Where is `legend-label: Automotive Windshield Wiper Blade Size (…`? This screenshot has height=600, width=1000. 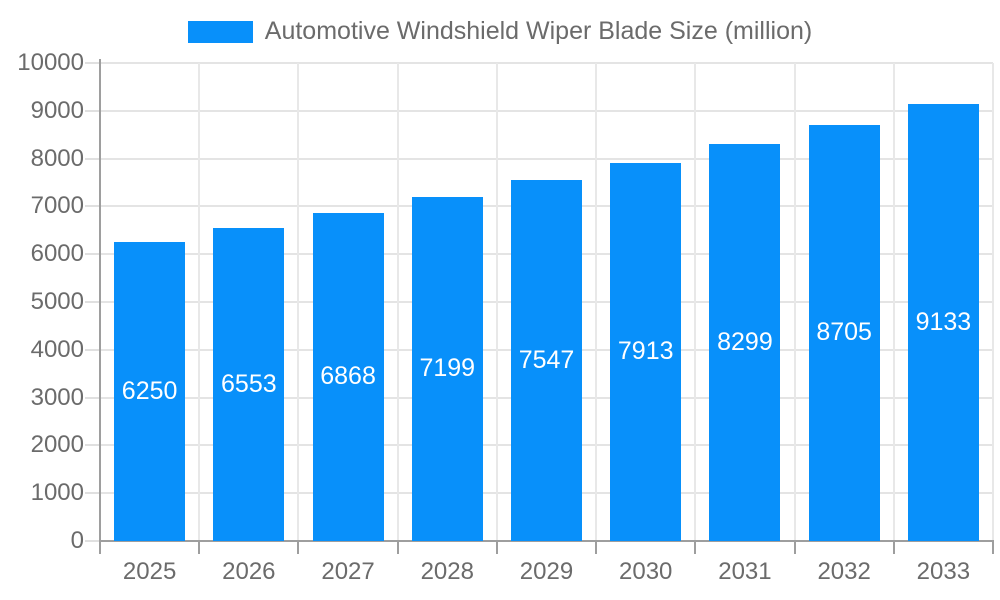
legend-label: Automotive Windshield Wiper Blade Size (… is located at coordinates (538, 31).